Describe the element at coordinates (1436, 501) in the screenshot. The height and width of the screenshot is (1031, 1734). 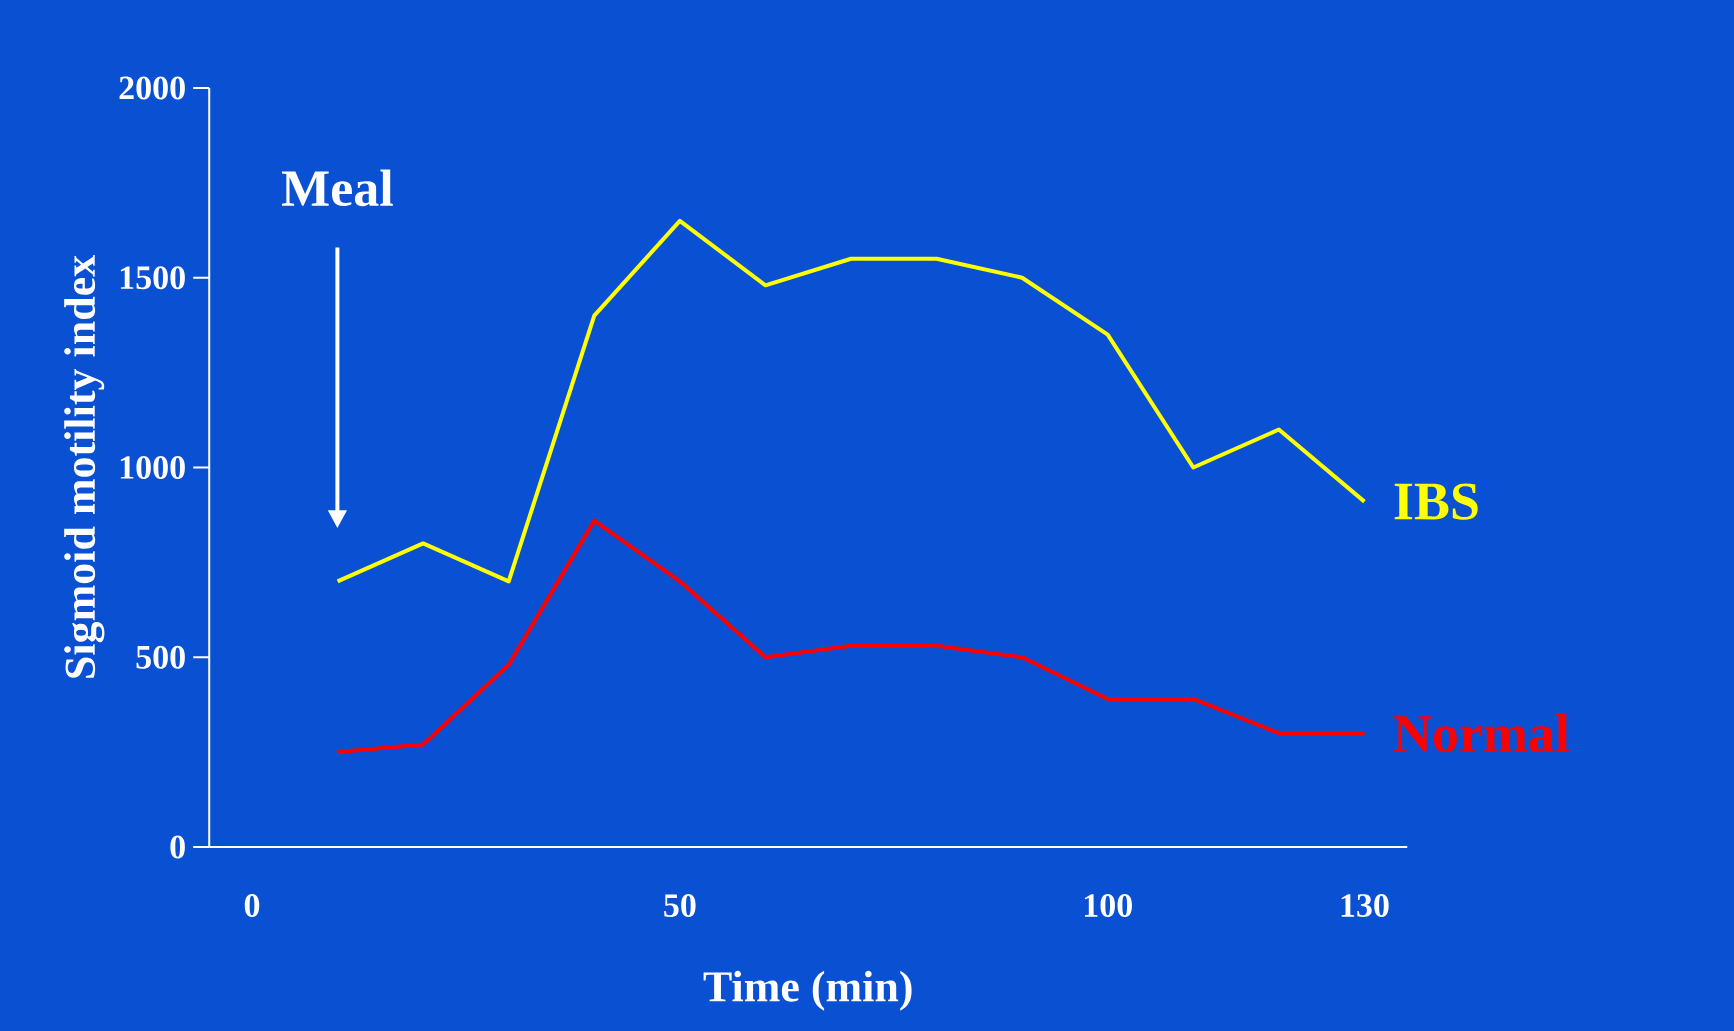
I see `series-label: IBS` at that location.